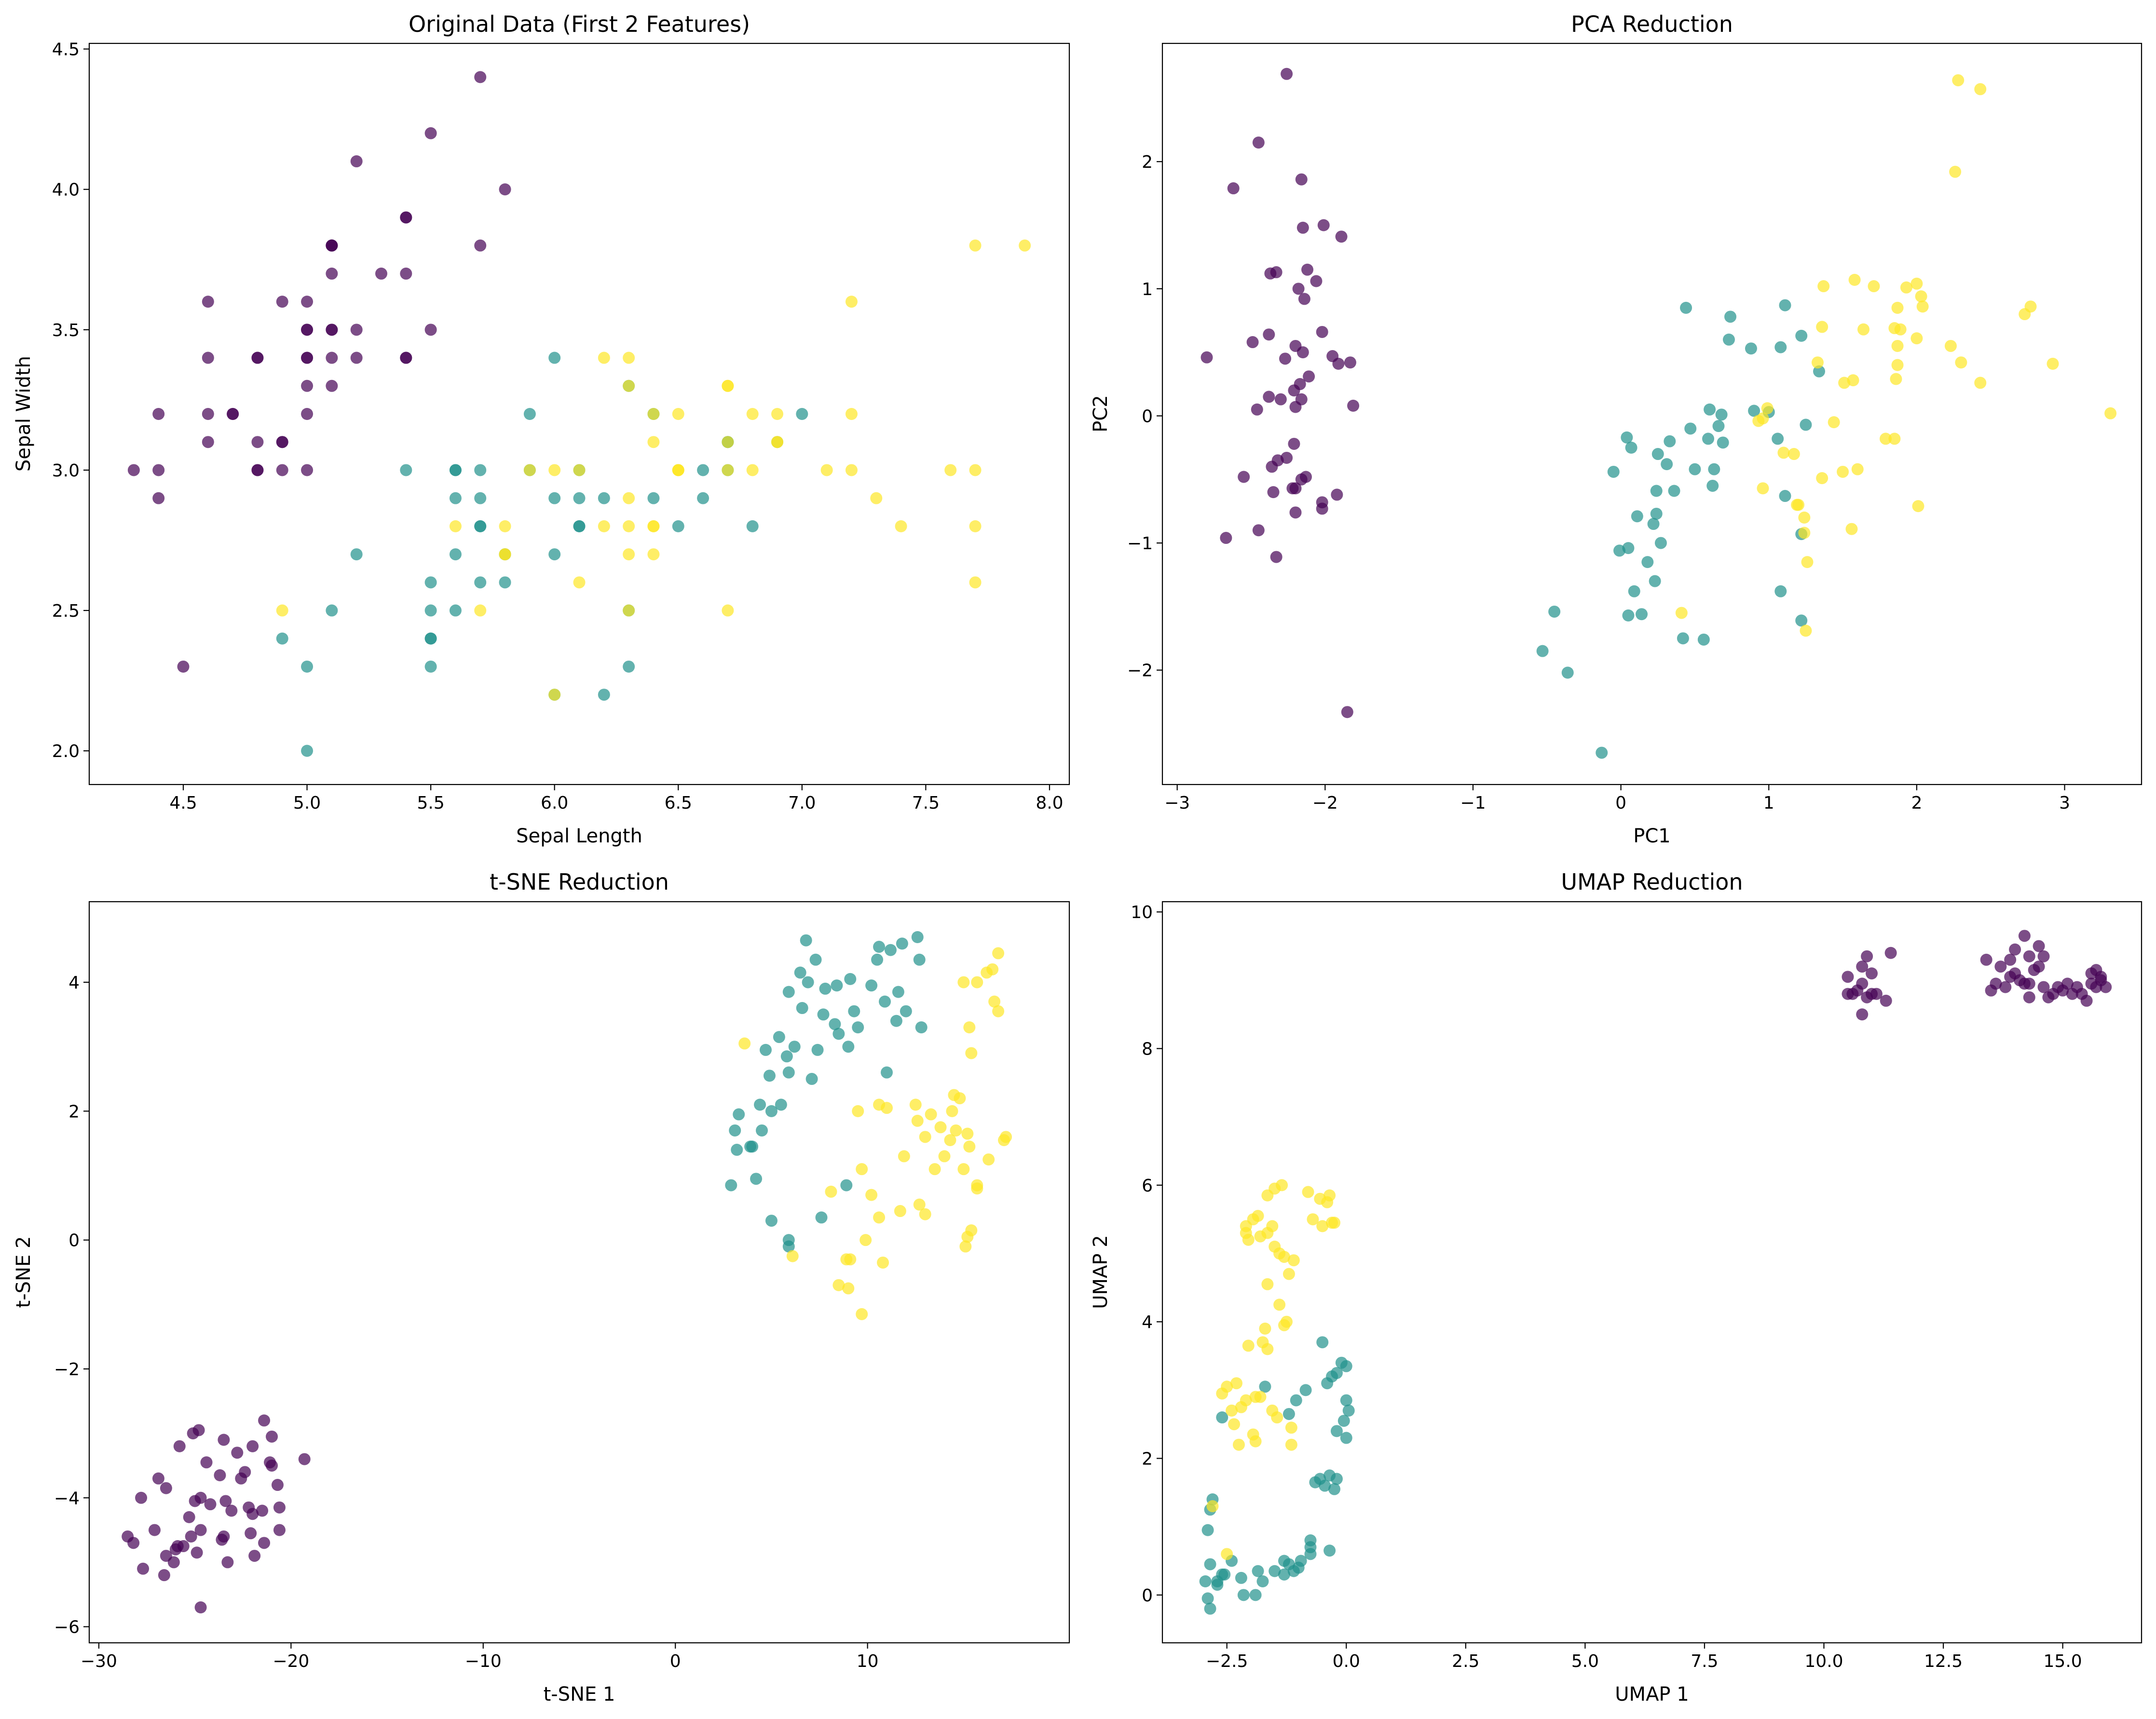 The image size is (2156, 1719). I want to click on x-tick-label: 5.0, so click(1585, 1661).